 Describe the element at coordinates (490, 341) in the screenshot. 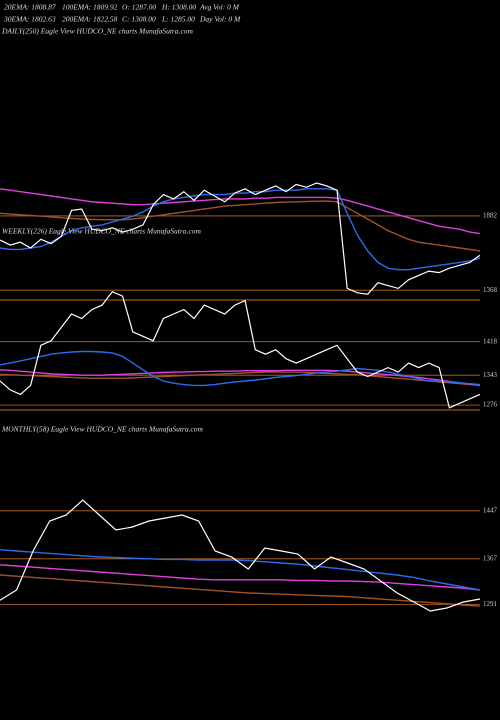

I see `y-tick-label: 1418` at that location.